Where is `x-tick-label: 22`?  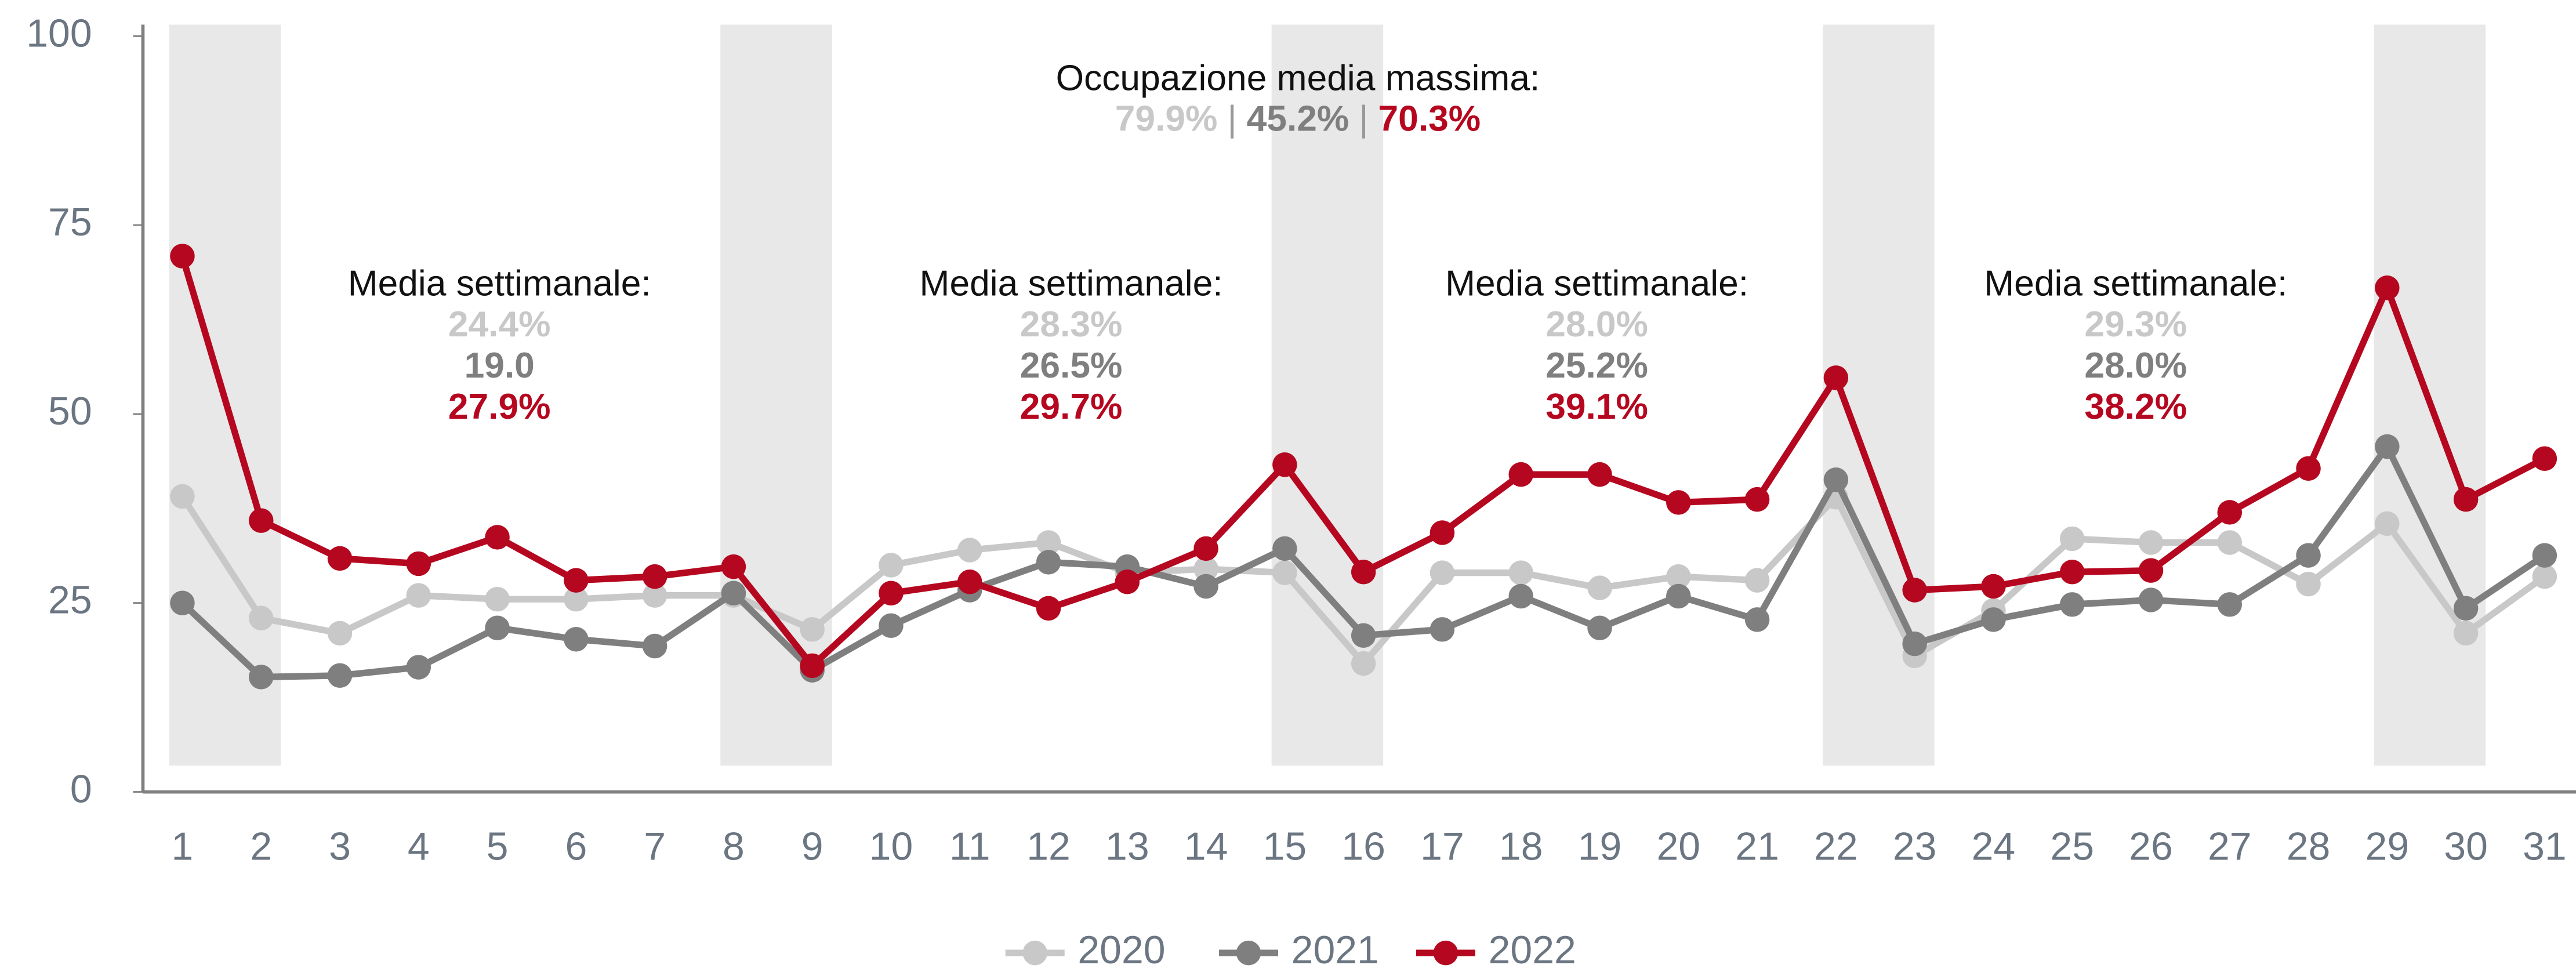
x-tick-label: 22 is located at coordinates (1836, 847).